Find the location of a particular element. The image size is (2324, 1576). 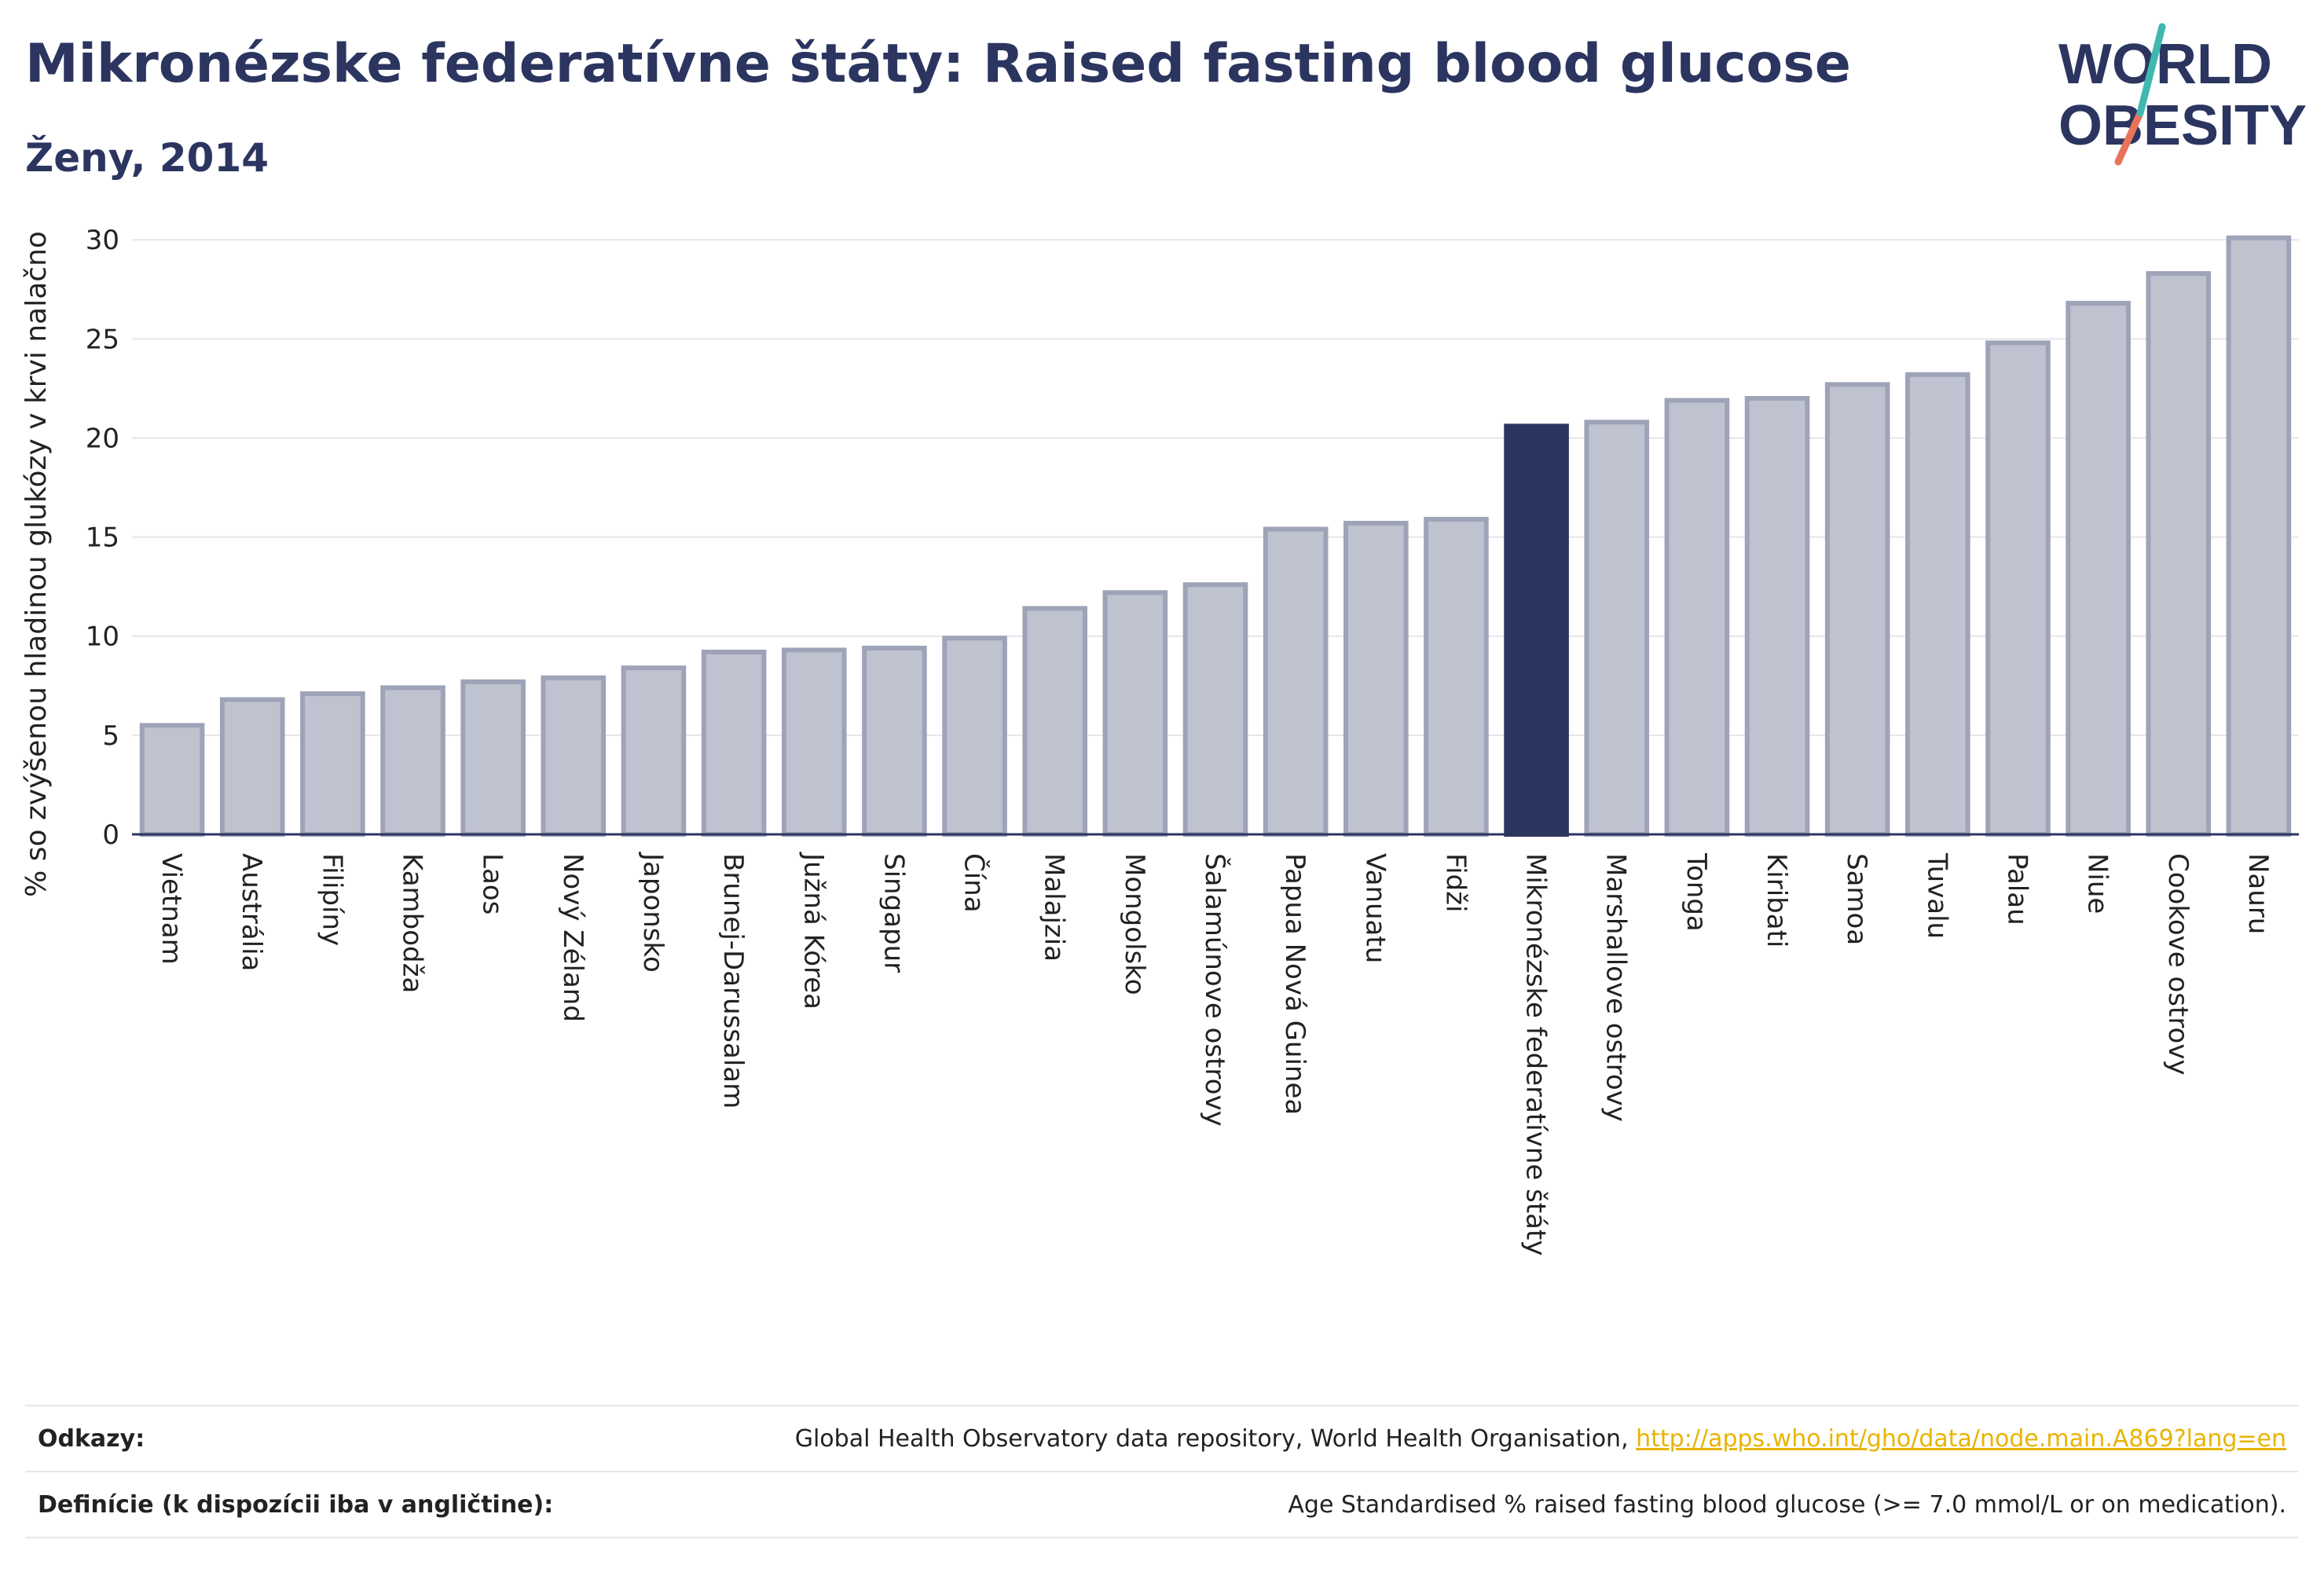

x-tick-label: Cookove ostrovy is located at coordinates (2178, 964).